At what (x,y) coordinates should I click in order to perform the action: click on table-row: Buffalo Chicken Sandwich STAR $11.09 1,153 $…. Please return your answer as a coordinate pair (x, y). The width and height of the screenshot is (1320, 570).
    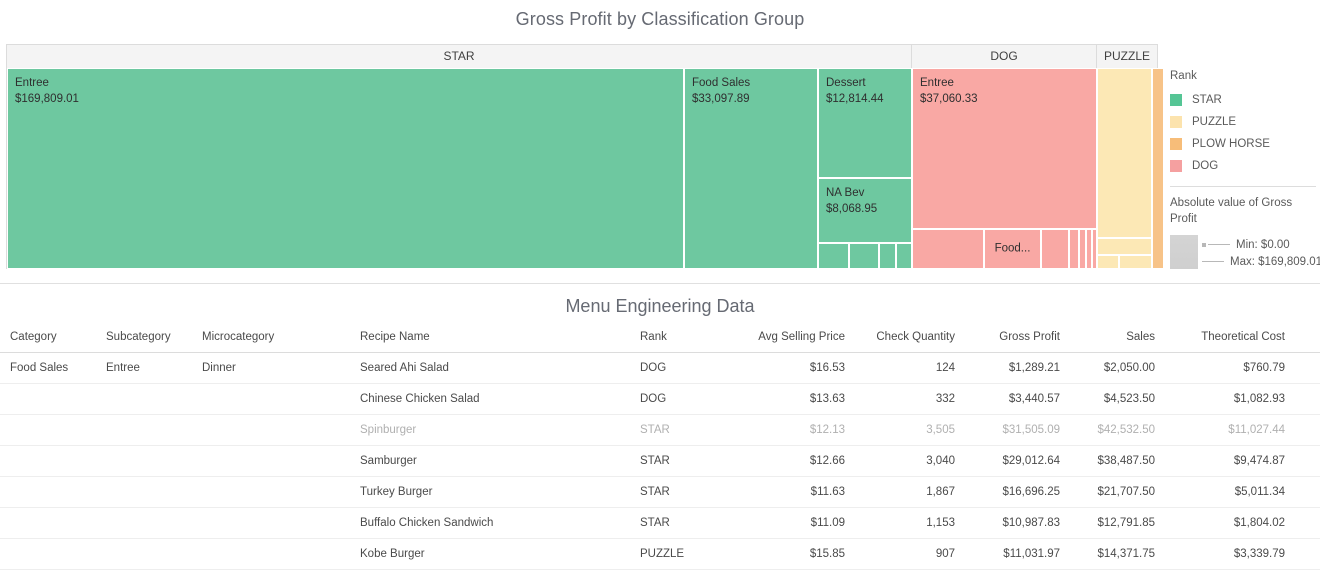
    Looking at the image, I should click on (660, 523).